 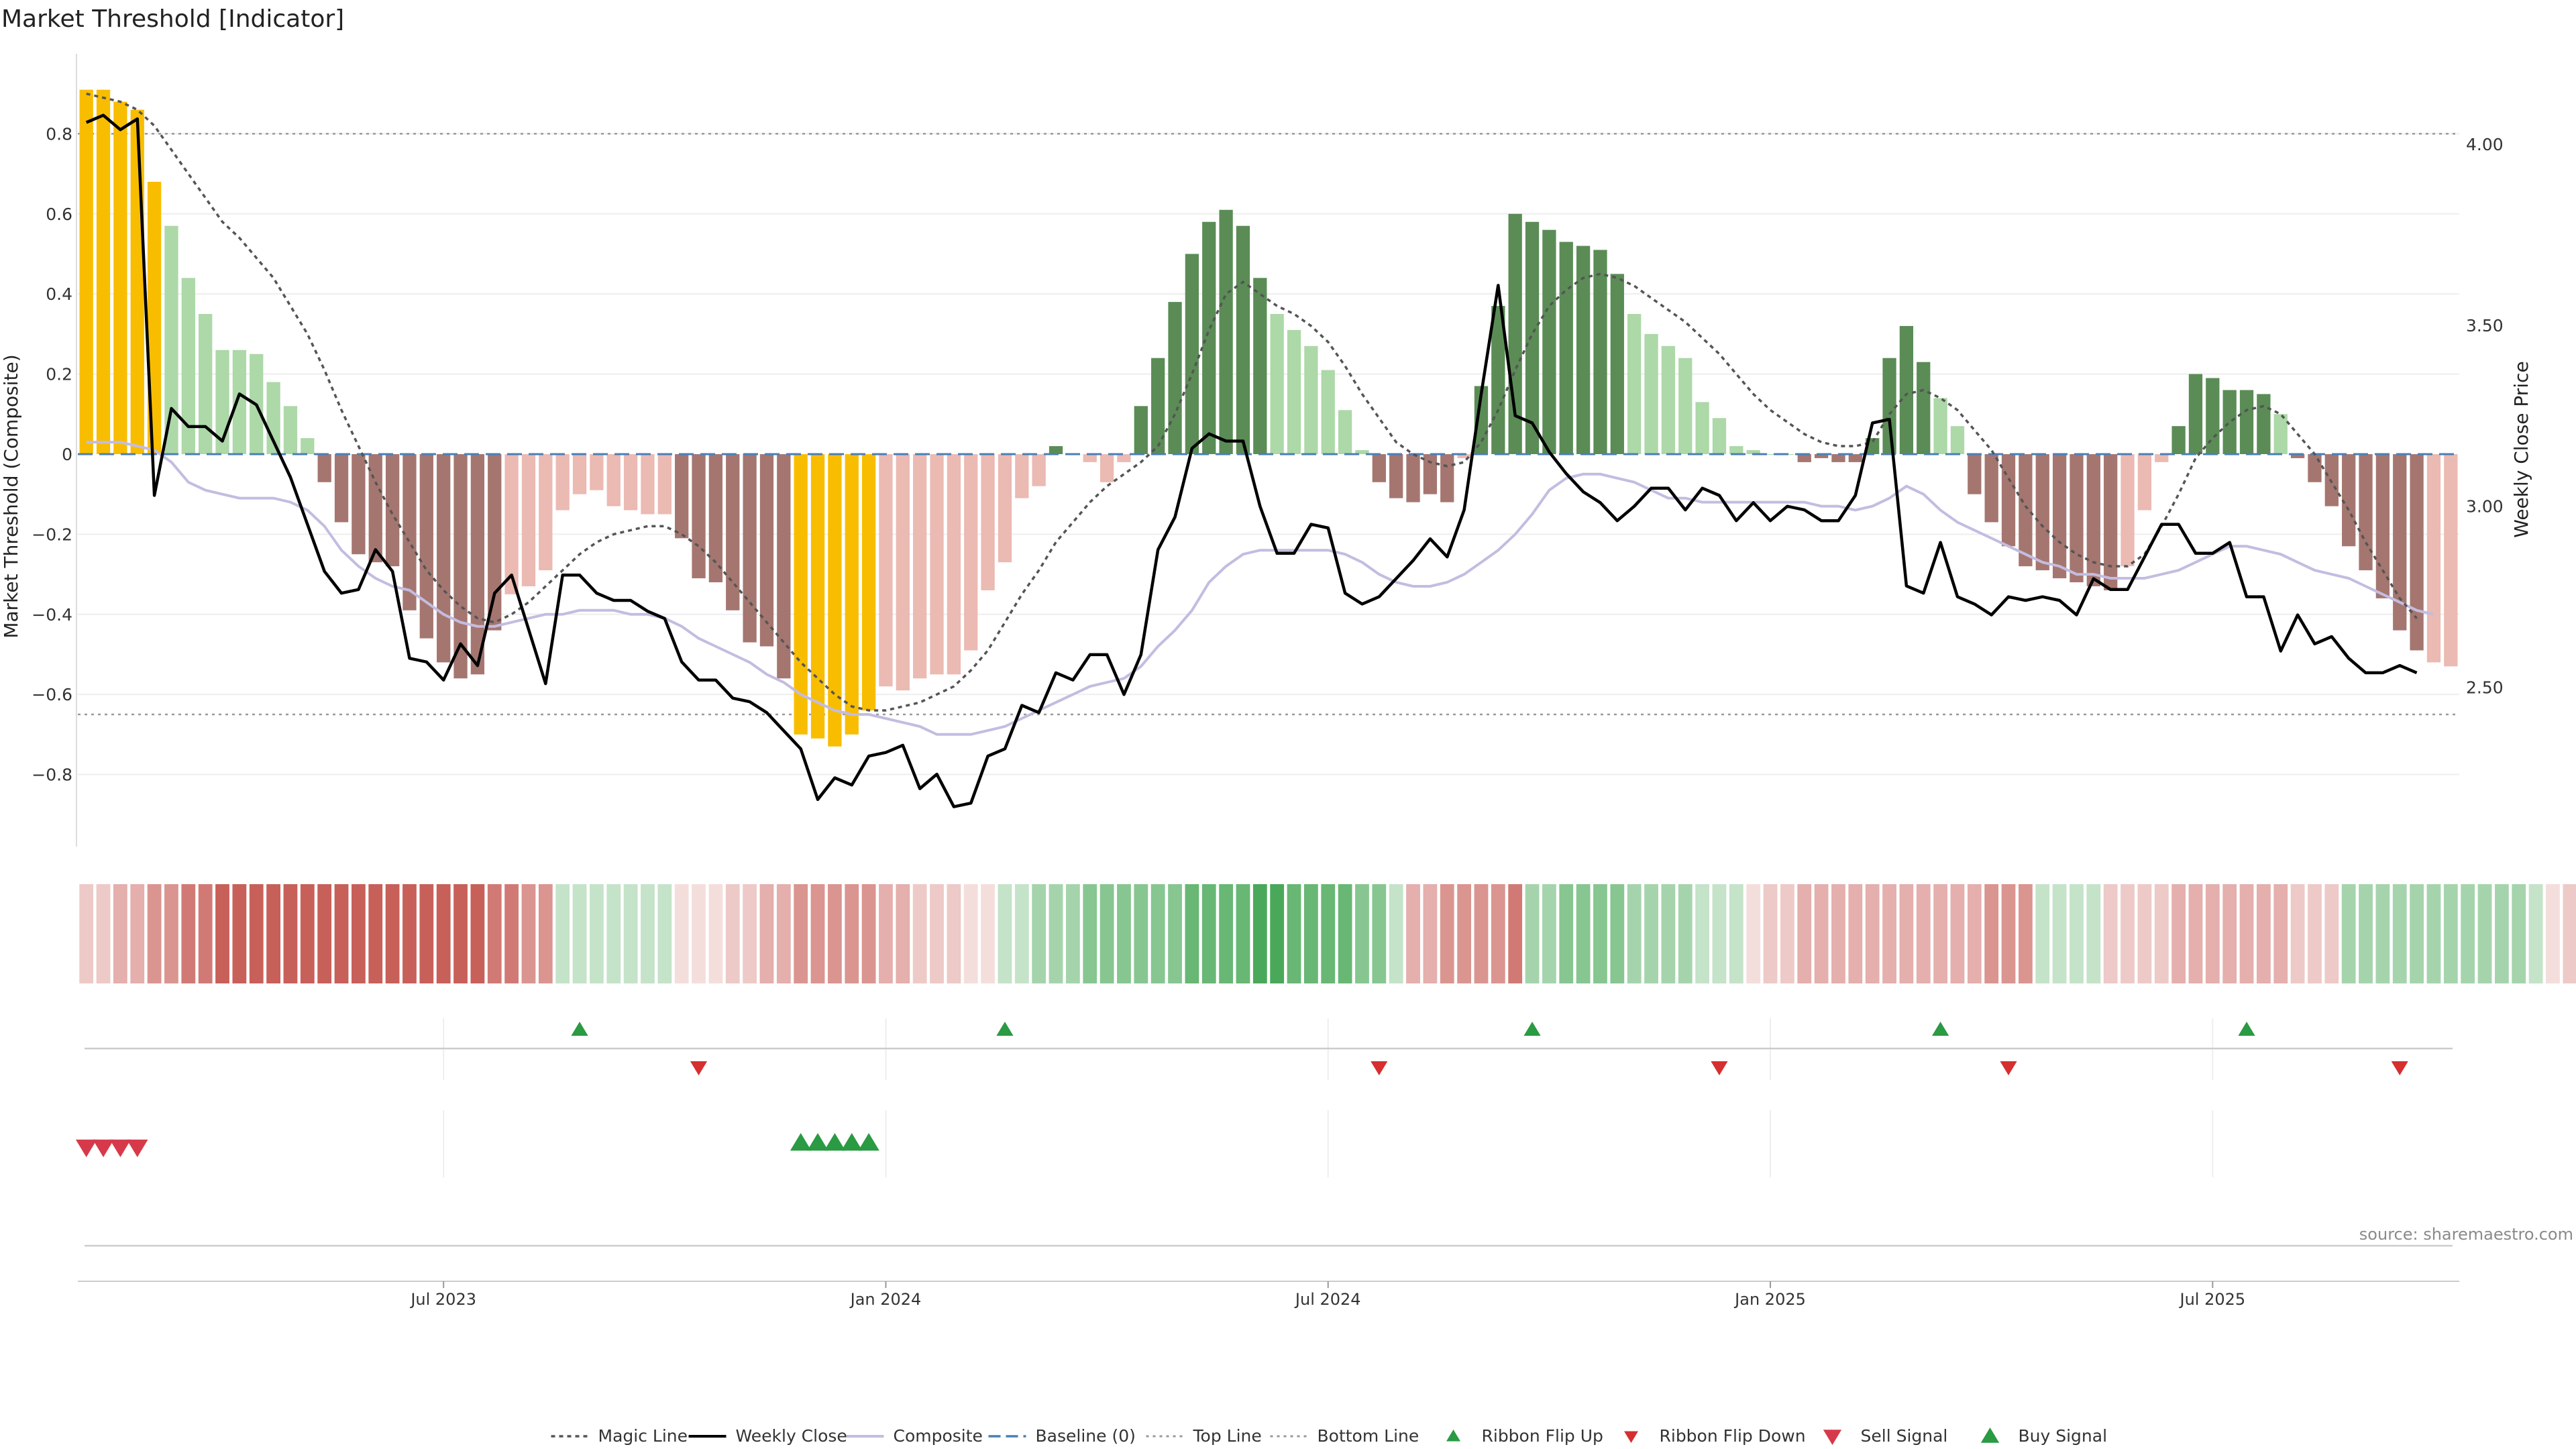 What do you see at coordinates (1269, 1049) in the screenshot?
I see `ribbon-flip-panel` at bounding box center [1269, 1049].